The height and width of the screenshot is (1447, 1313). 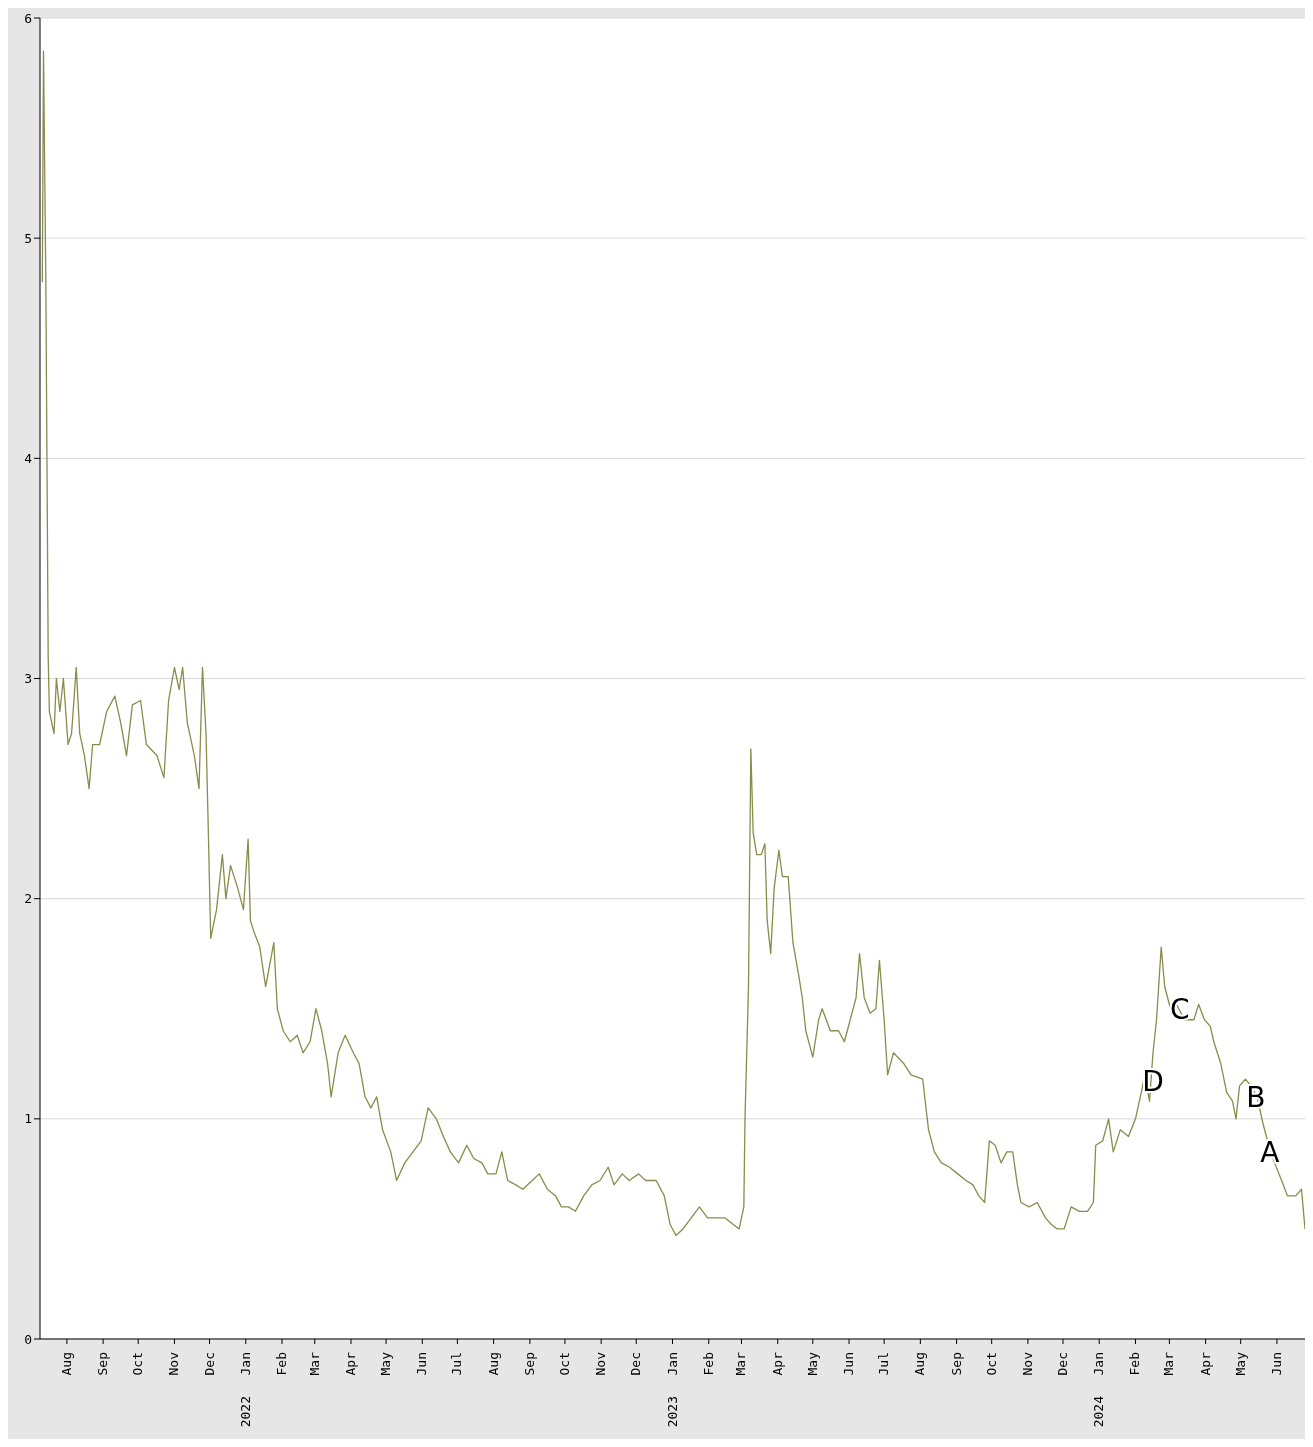 What do you see at coordinates (1099, 1411) in the screenshot?
I see `text: 2024` at bounding box center [1099, 1411].